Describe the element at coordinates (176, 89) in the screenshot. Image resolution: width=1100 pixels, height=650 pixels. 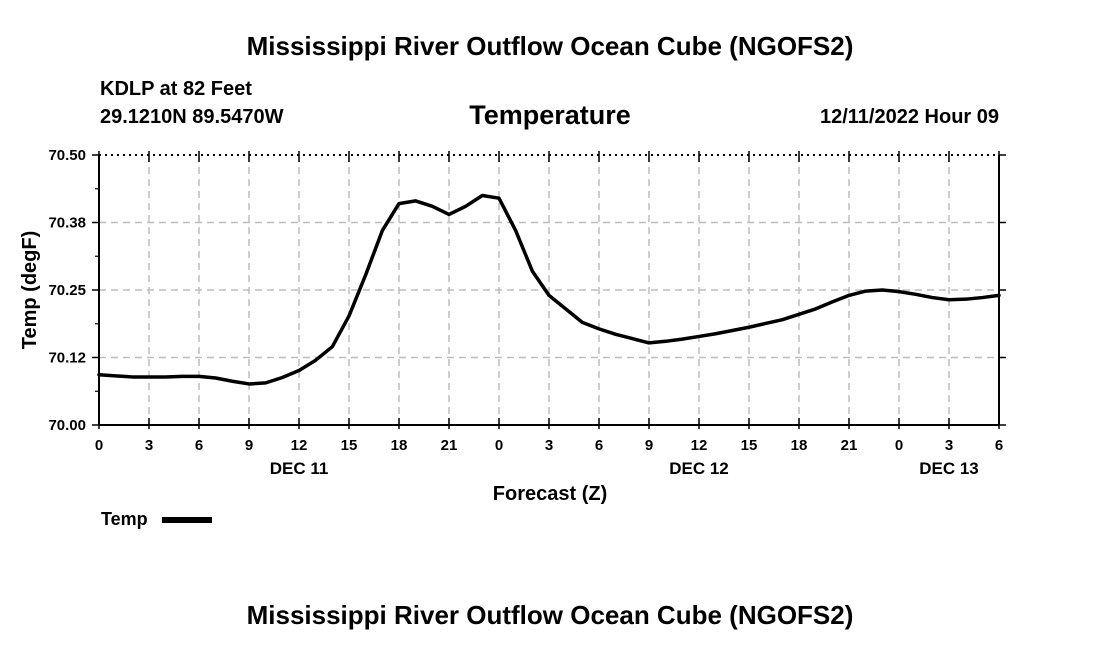
I see `station-label: KDLP at 82 Feet` at that location.